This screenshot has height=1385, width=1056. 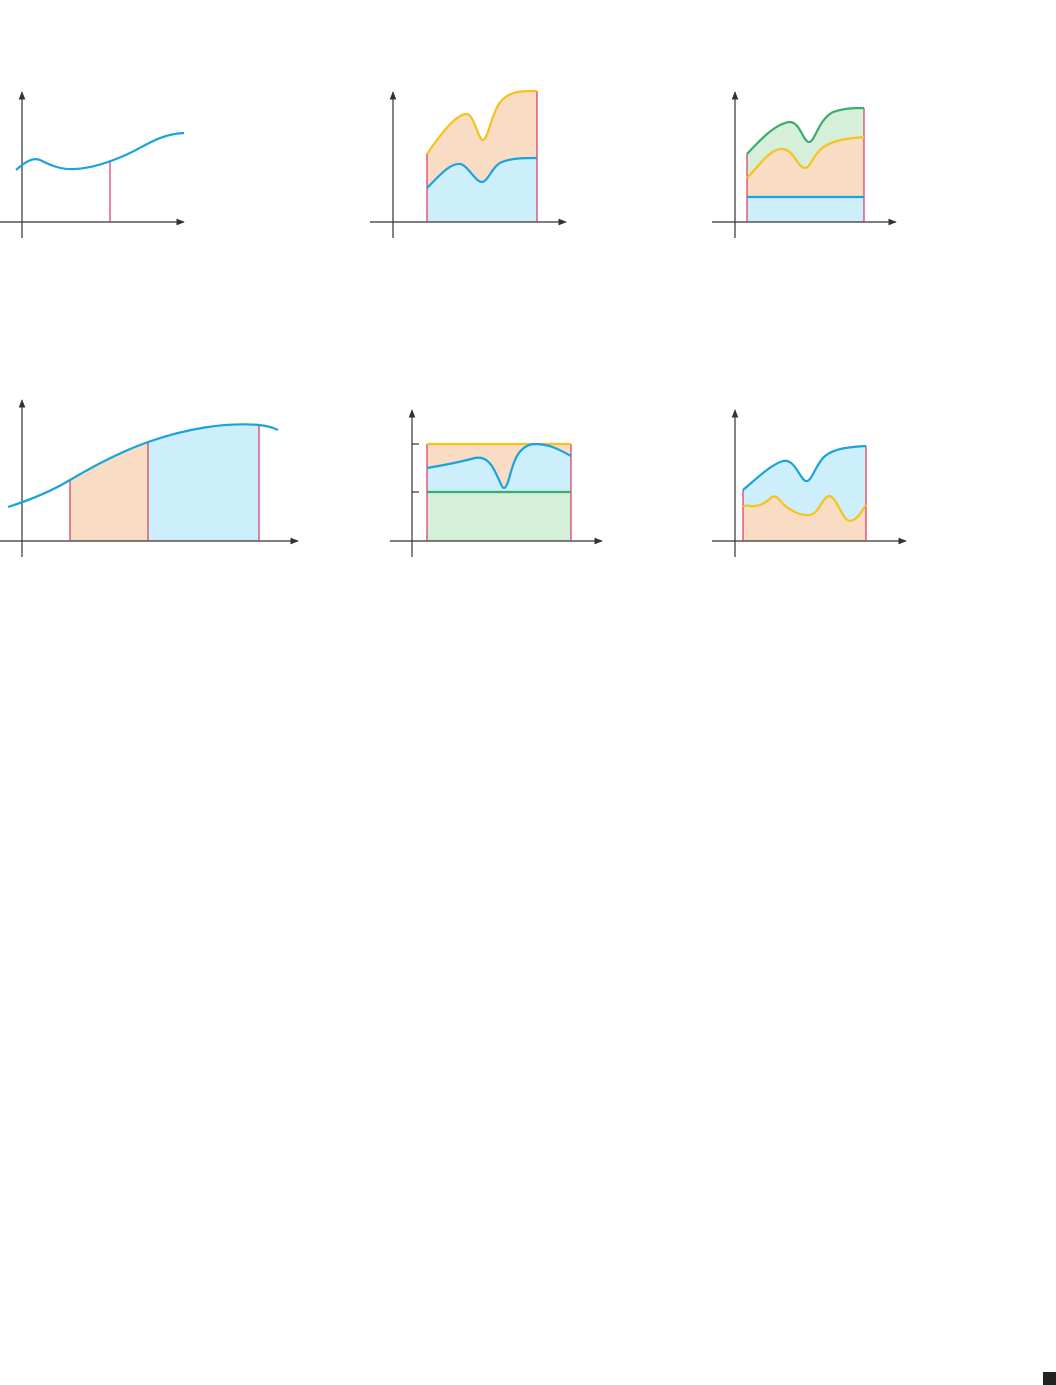 What do you see at coordinates (100, 151) in the screenshot?
I see `blue-curve` at bounding box center [100, 151].